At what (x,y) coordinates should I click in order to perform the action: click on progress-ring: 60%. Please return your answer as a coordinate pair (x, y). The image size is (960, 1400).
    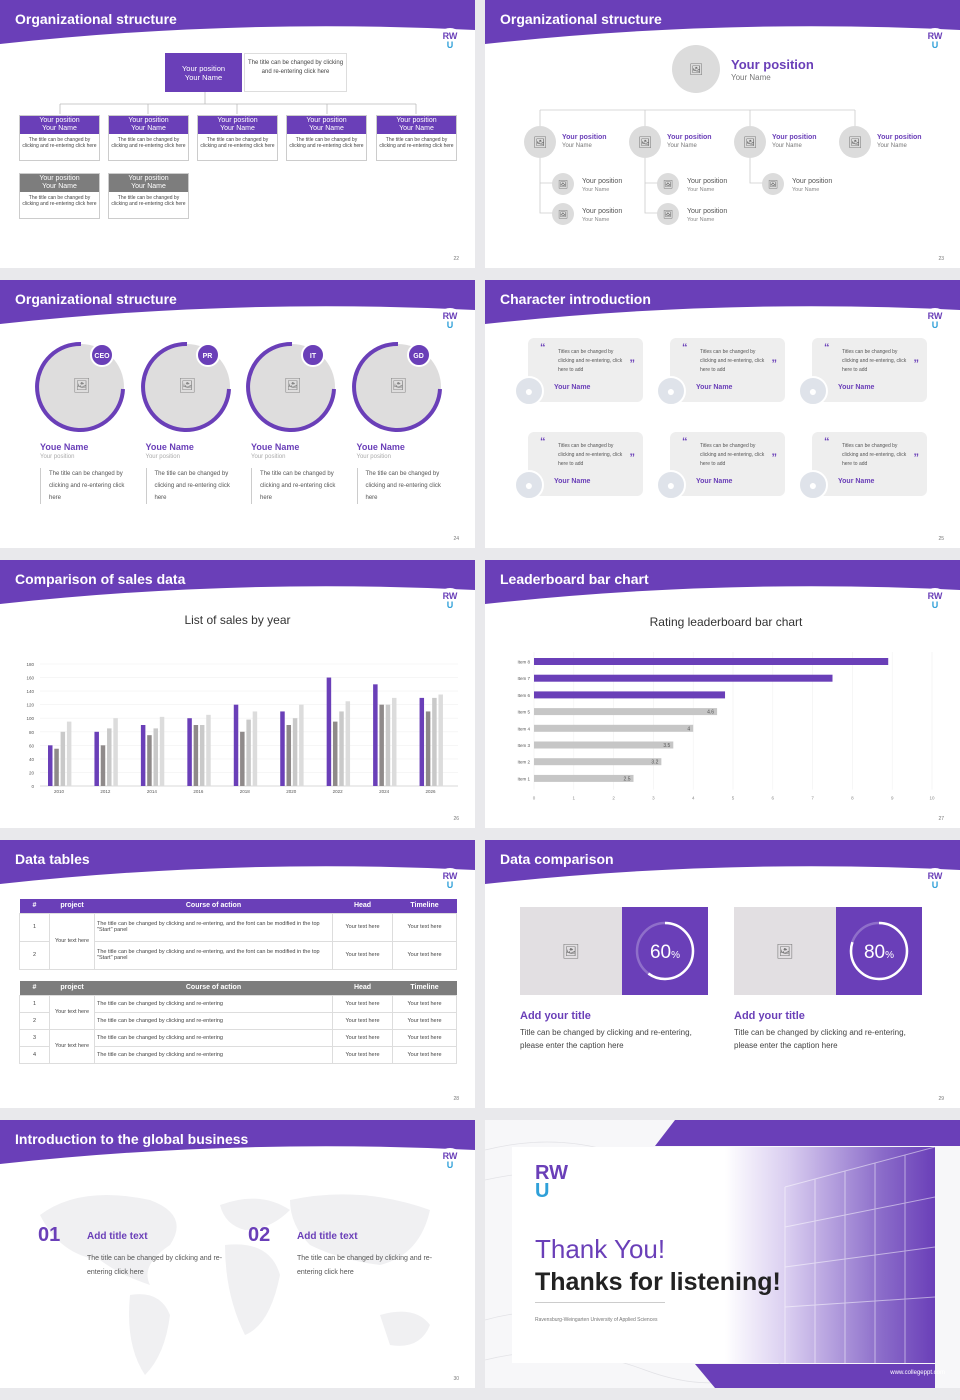
    Looking at the image, I should click on (665, 951).